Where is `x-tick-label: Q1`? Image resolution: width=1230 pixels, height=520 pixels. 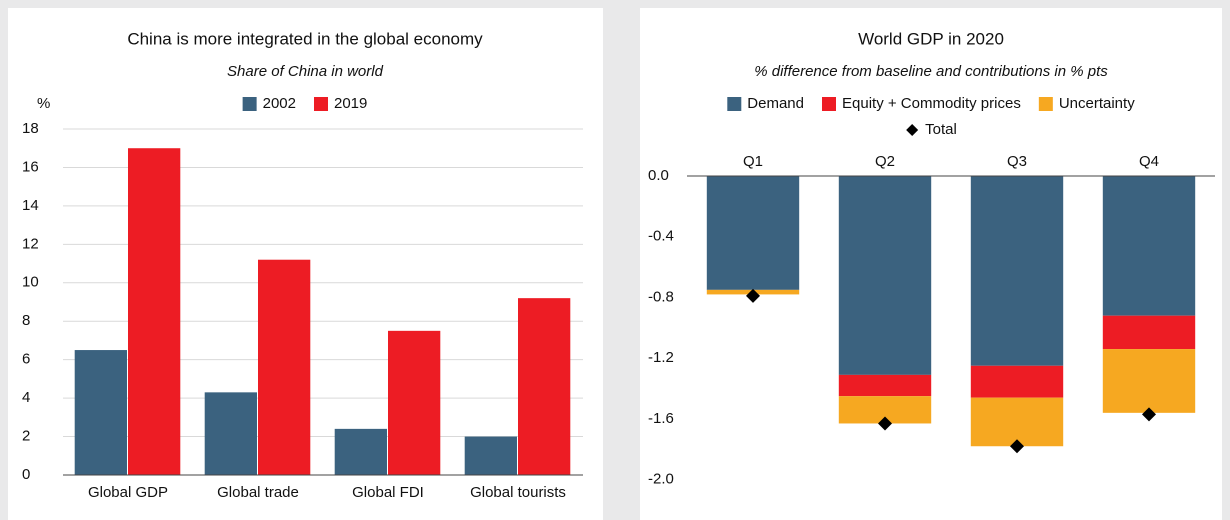
x-tick-label: Q1 is located at coordinates (753, 161).